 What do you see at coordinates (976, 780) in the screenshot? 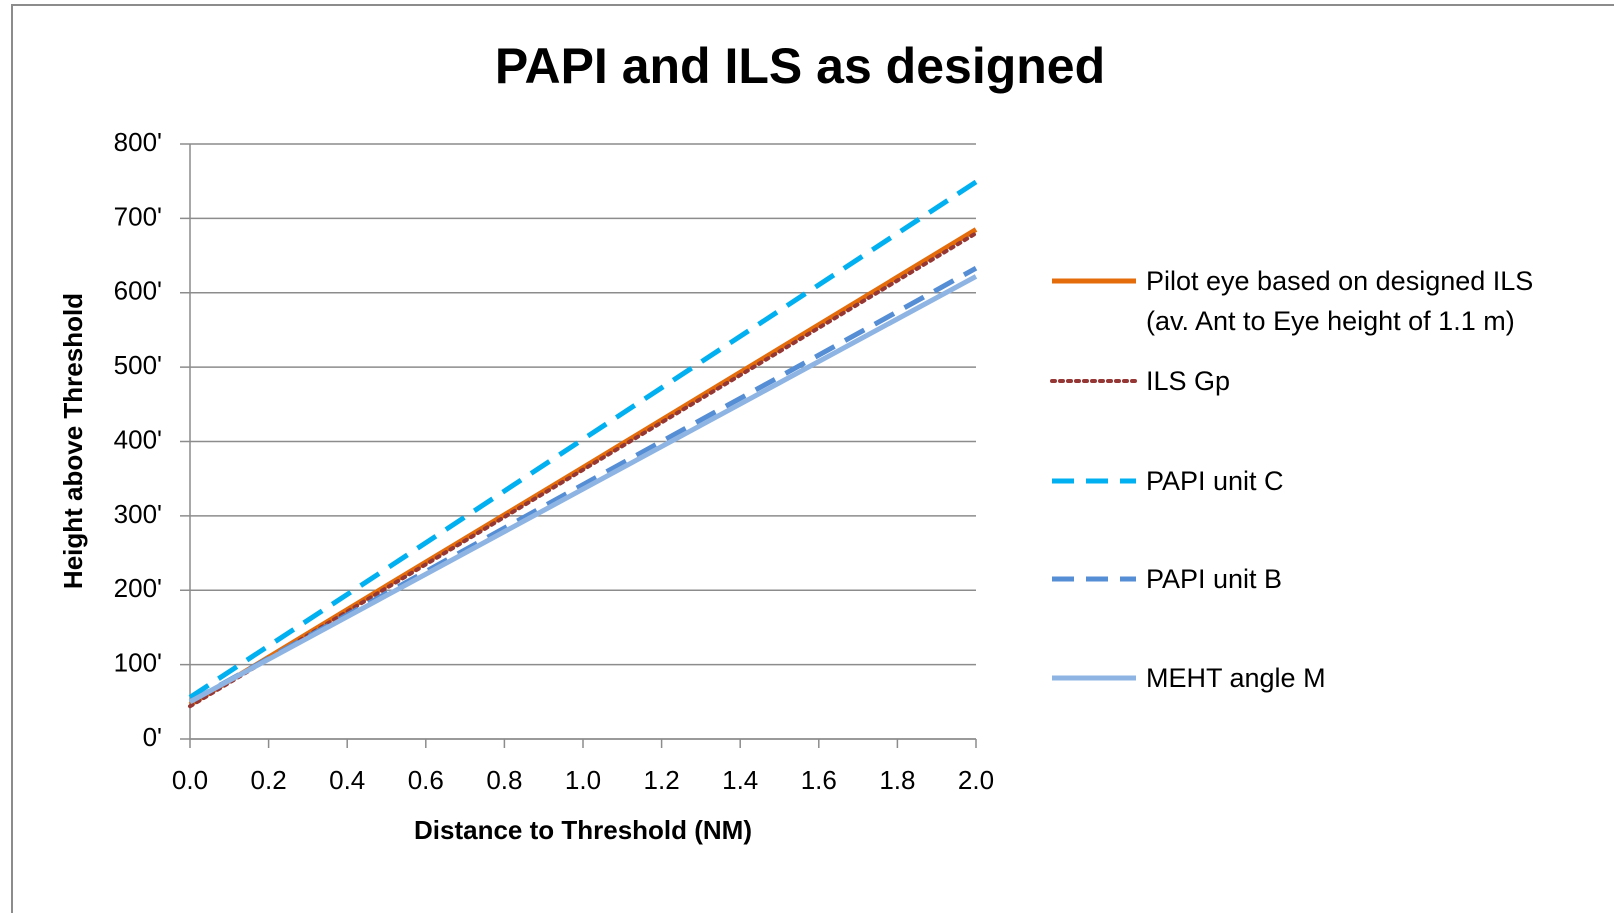
I see `x-tick-label: 2.0` at bounding box center [976, 780].